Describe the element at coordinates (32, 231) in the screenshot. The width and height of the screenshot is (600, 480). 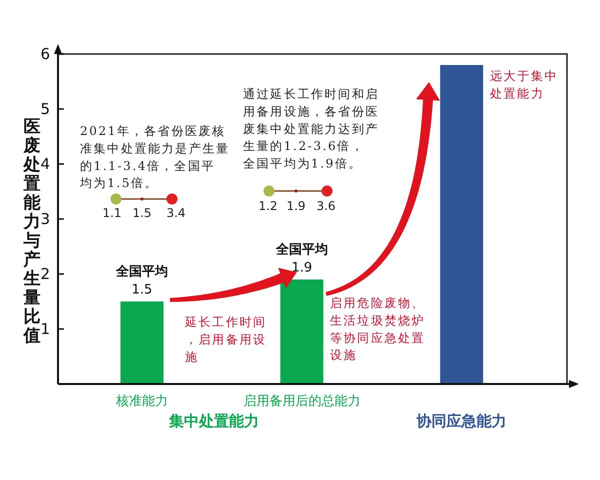
I see `text: 医废处置能力与产生量比值` at that location.